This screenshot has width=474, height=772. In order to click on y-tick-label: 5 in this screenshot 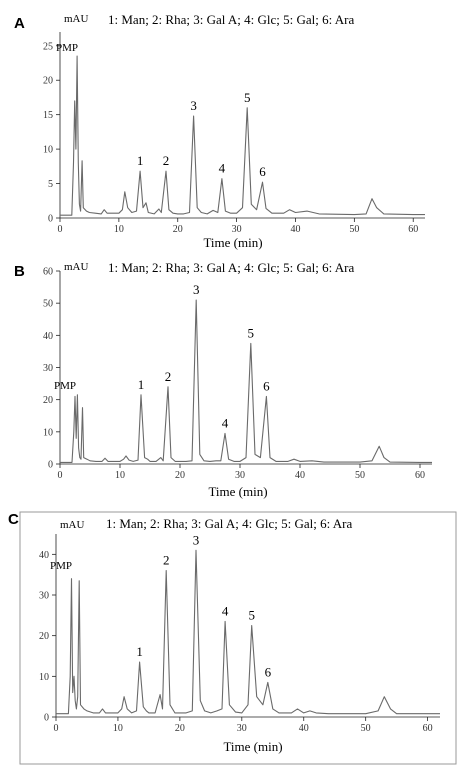, I will do `click(50, 184)`.